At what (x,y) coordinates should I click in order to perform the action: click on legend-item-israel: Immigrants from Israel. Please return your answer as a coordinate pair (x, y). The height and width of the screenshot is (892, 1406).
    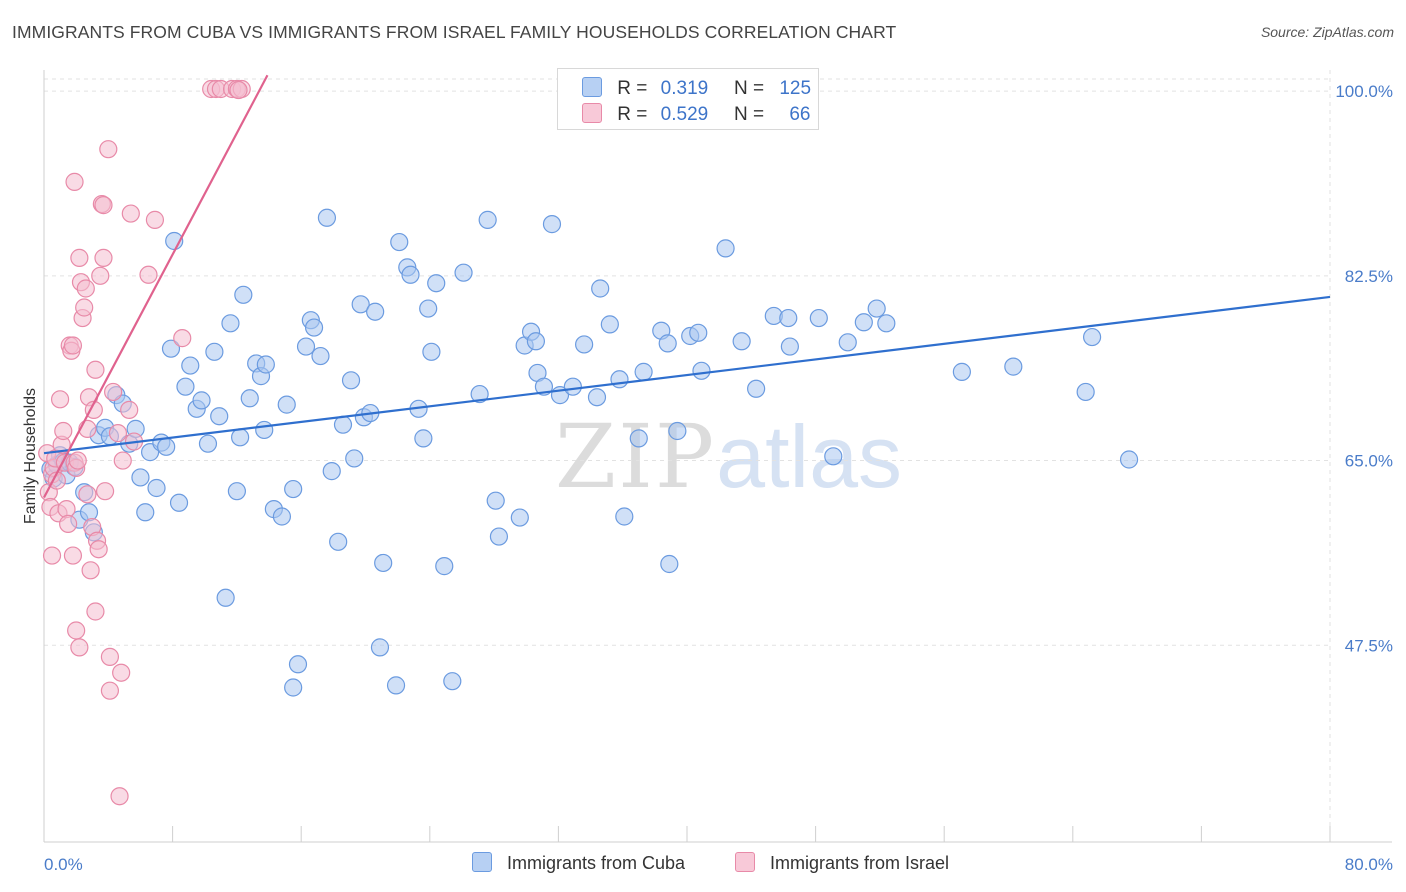
    Looking at the image, I should click on (842, 863).